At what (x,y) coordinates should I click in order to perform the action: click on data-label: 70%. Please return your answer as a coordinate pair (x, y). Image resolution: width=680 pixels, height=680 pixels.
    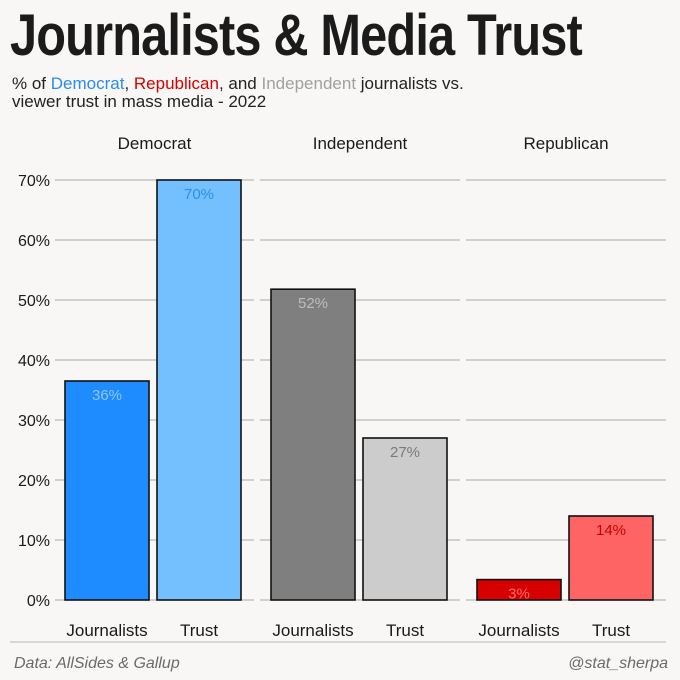
    Looking at the image, I should click on (199, 194).